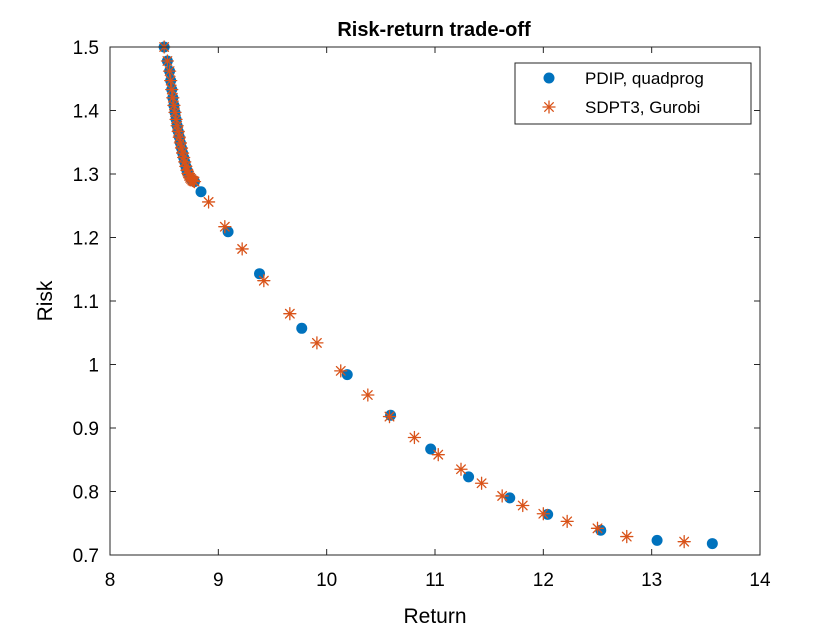  What do you see at coordinates (435, 580) in the screenshot?
I see `x-tick-label: 11` at bounding box center [435, 580].